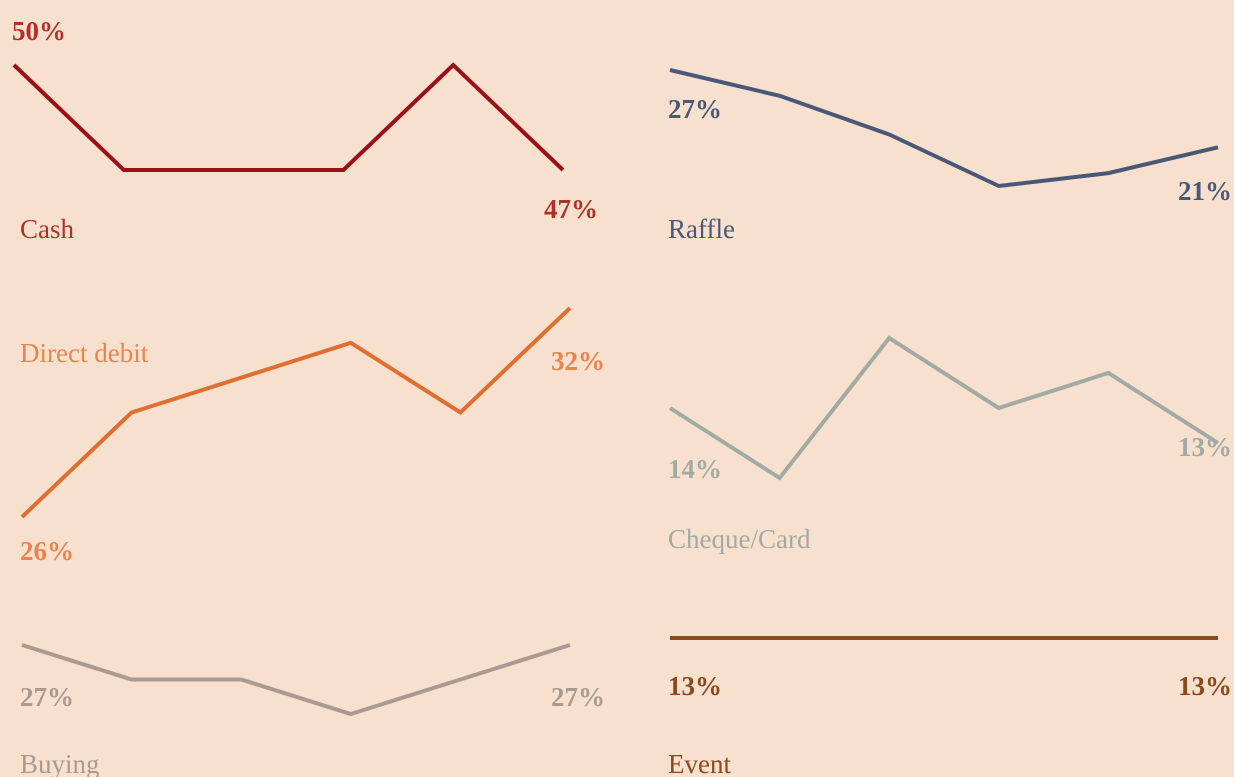 The image size is (1234, 777). What do you see at coordinates (1205, 191) in the screenshot?
I see `value-label: 21%` at bounding box center [1205, 191].